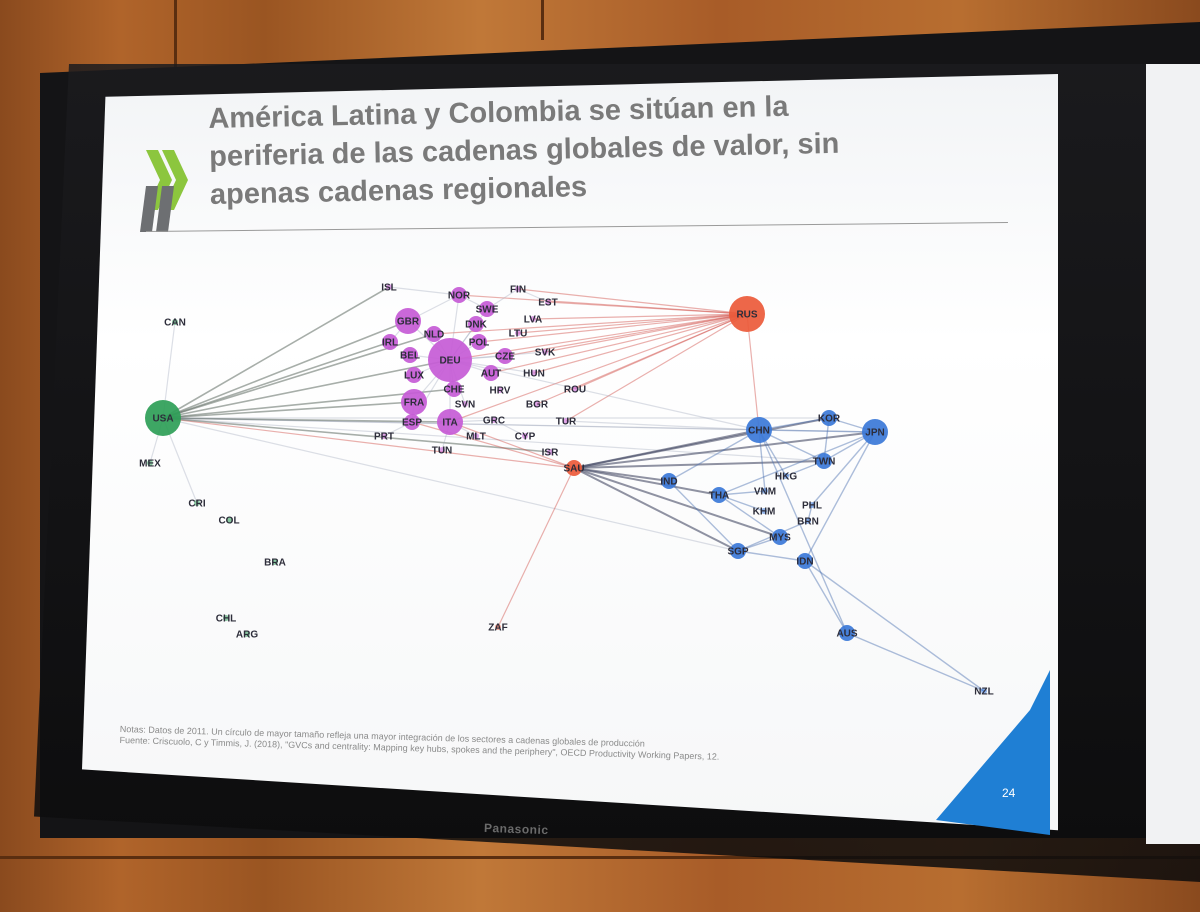 This screenshot has height=912, width=1200. What do you see at coordinates (150, 464) in the screenshot?
I see `node-label-mex: MEX` at bounding box center [150, 464].